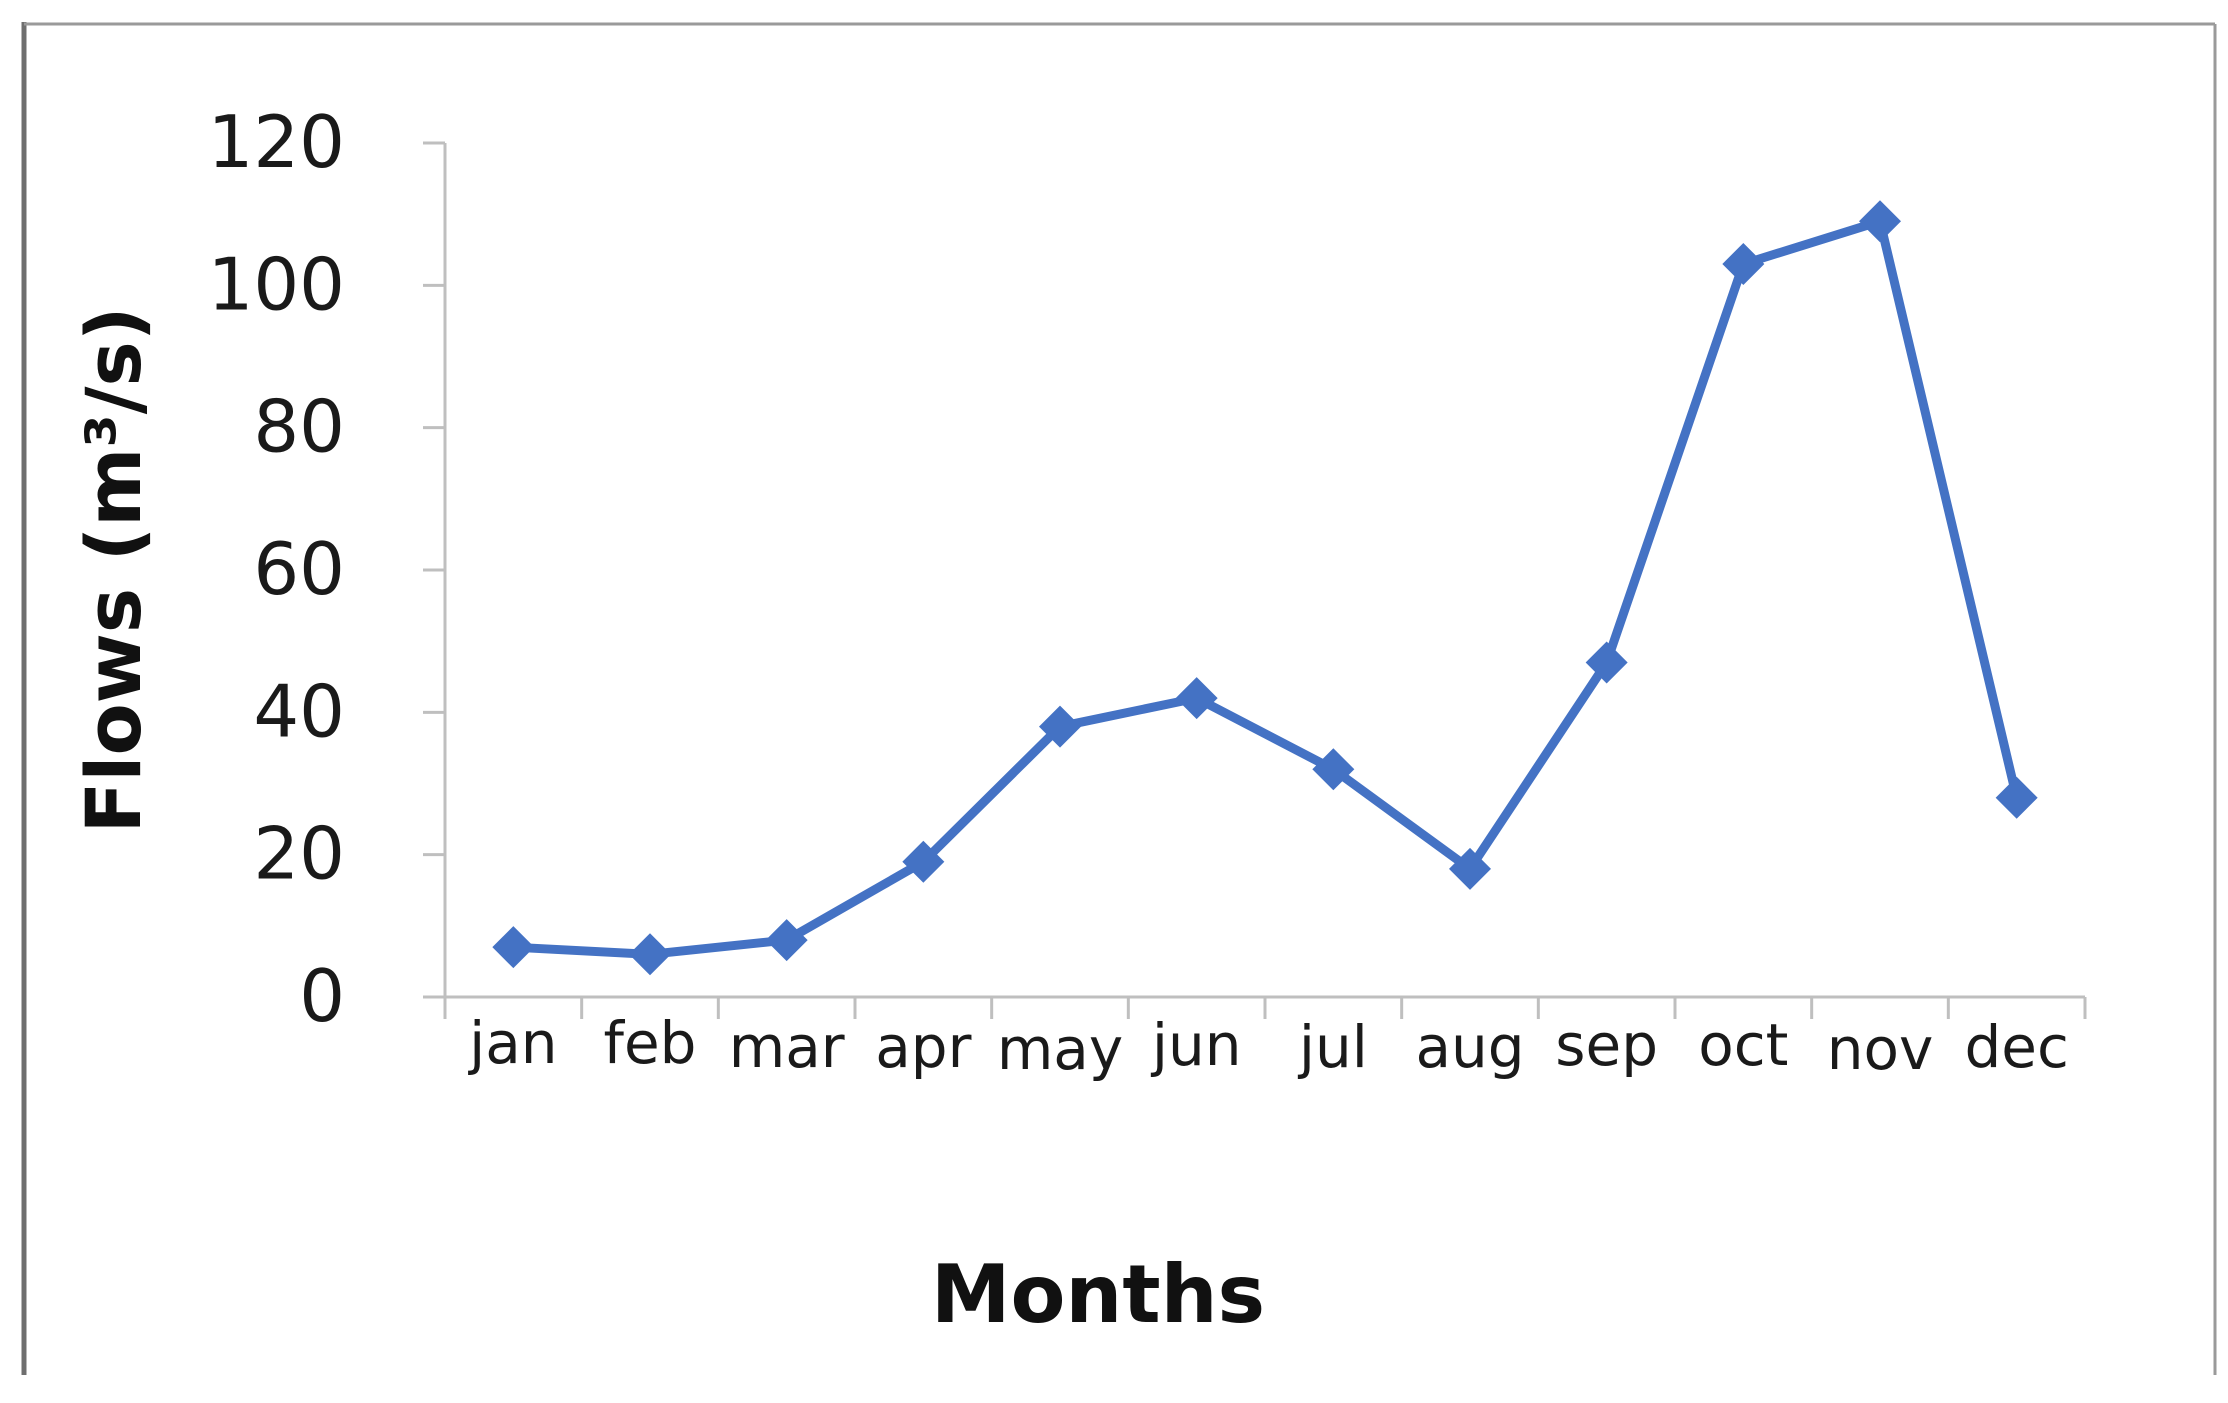 This screenshot has width=2228, height=1403. I want to click on x-tick-label: sep, so click(1606, 1045).